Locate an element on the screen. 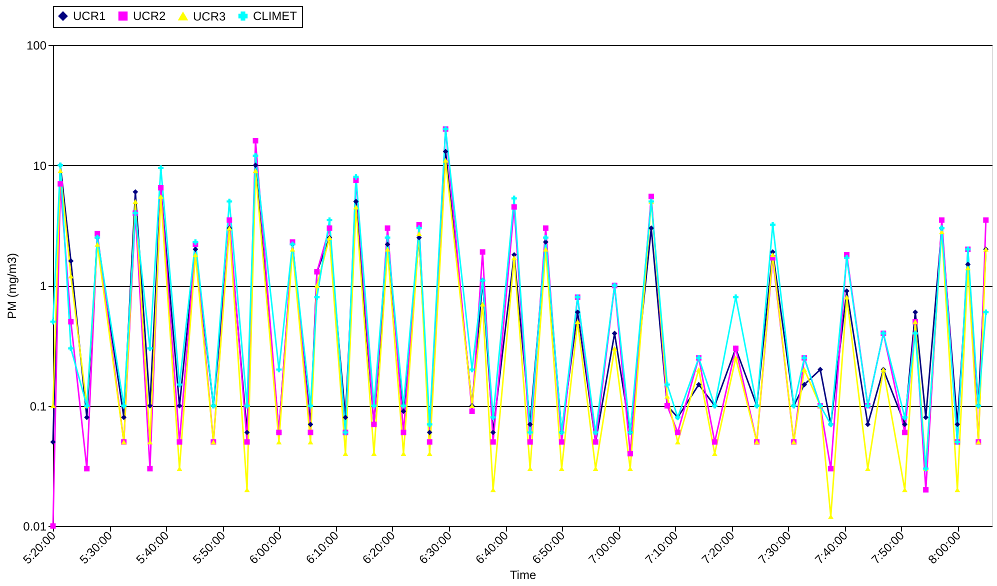  legend-label: CLIMET is located at coordinates (275, 16).